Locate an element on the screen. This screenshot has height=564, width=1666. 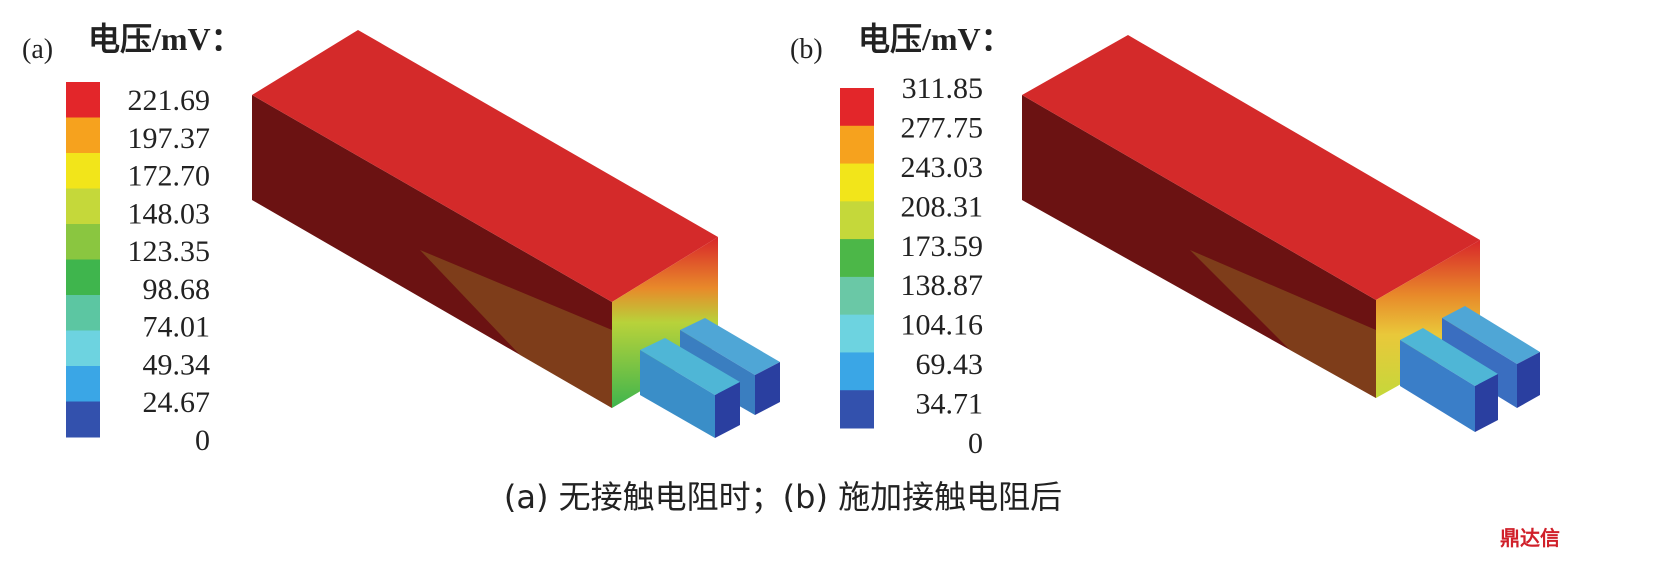
colorbar-label: 104.16 is located at coordinates (942, 325).